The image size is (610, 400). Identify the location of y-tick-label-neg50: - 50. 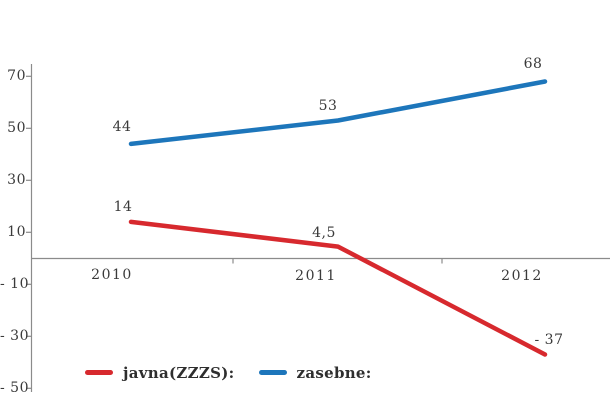
(14, 388).